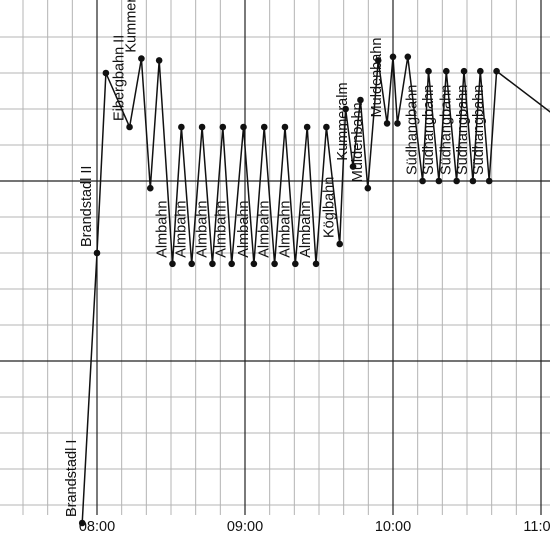  I want to click on x-tick-label: 08:00, so click(97, 527).